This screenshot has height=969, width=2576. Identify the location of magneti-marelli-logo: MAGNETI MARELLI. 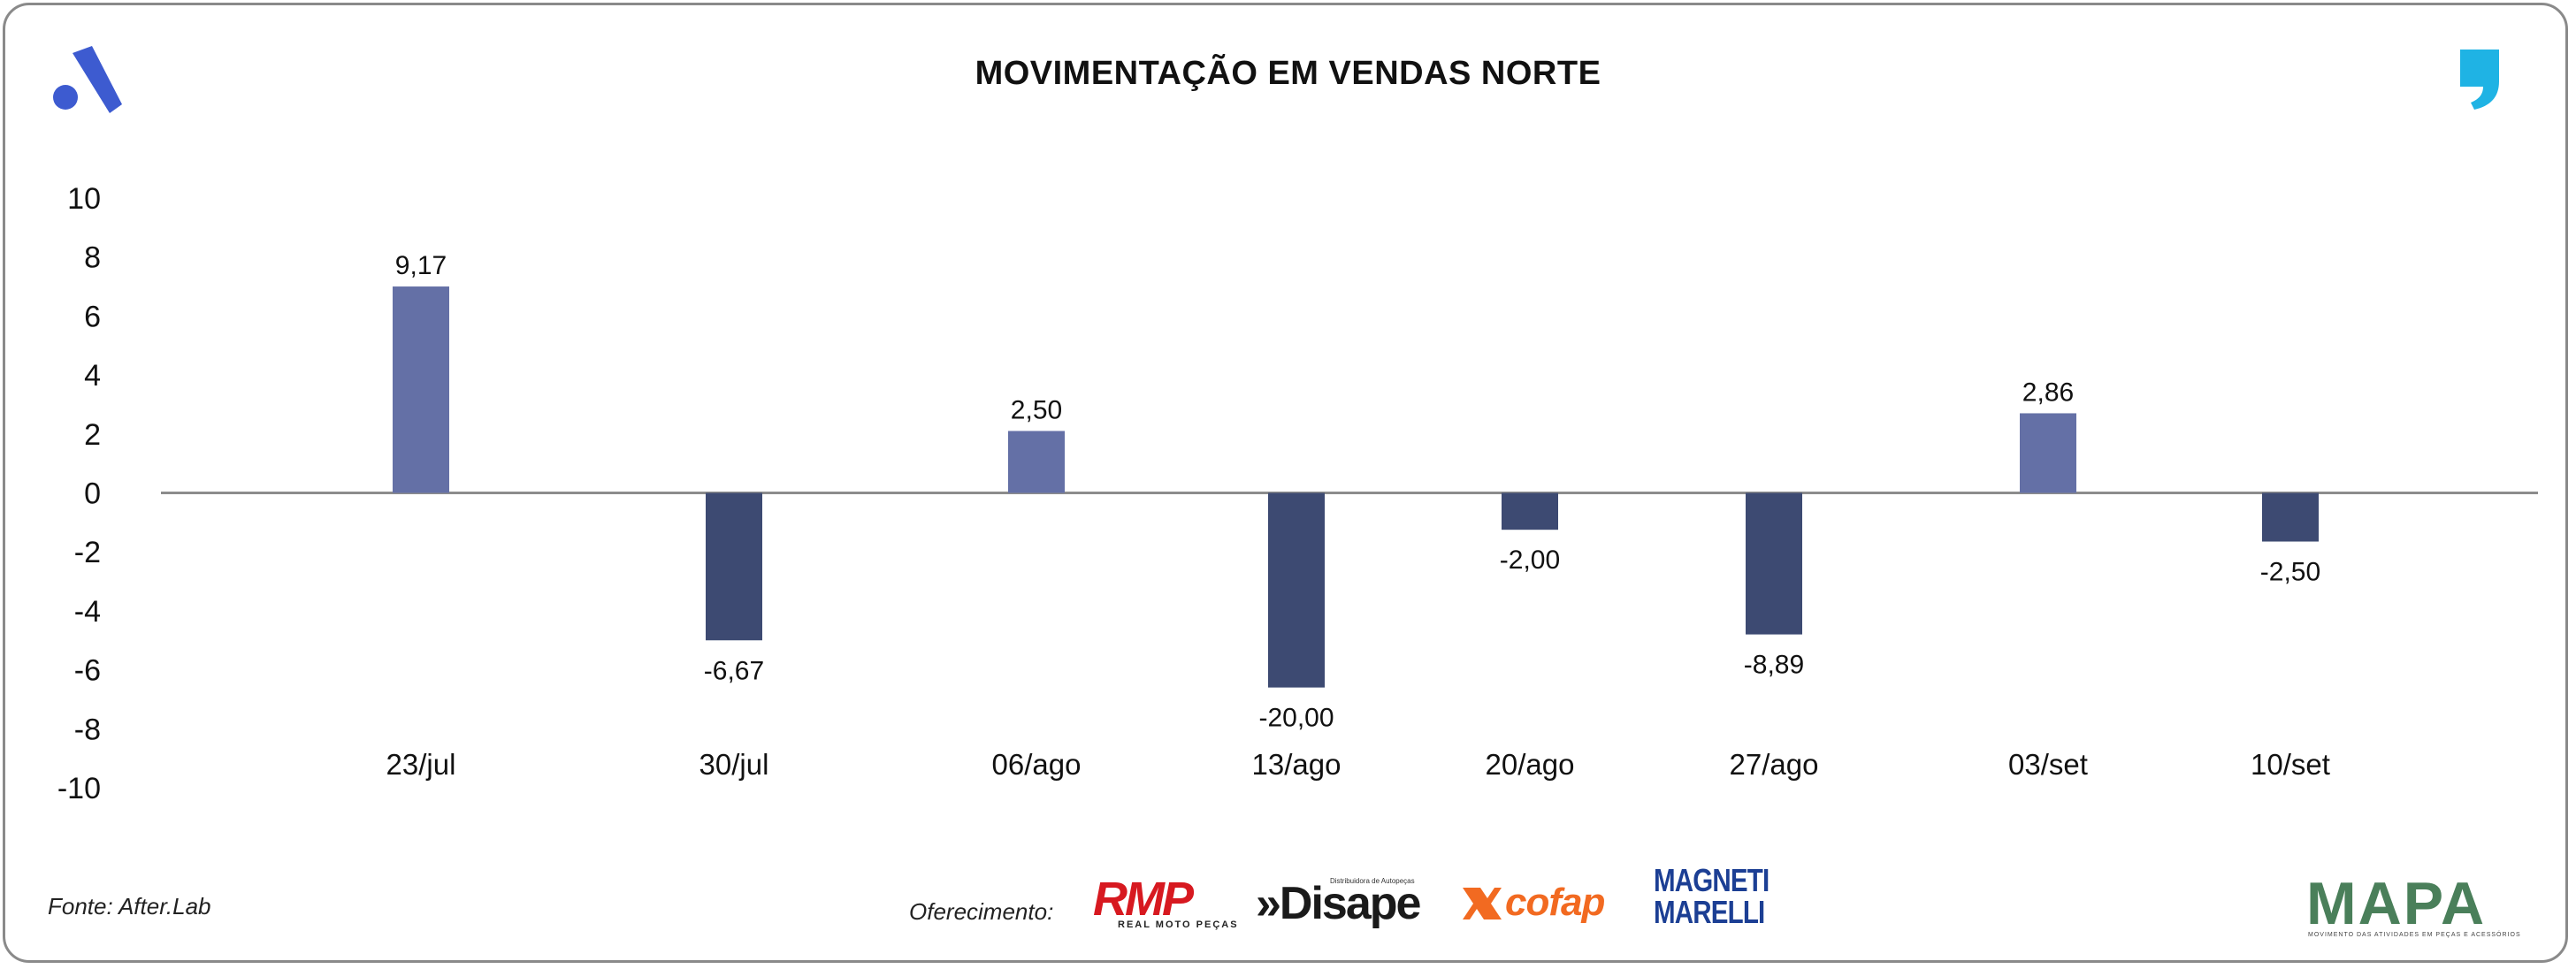
(1723, 899).